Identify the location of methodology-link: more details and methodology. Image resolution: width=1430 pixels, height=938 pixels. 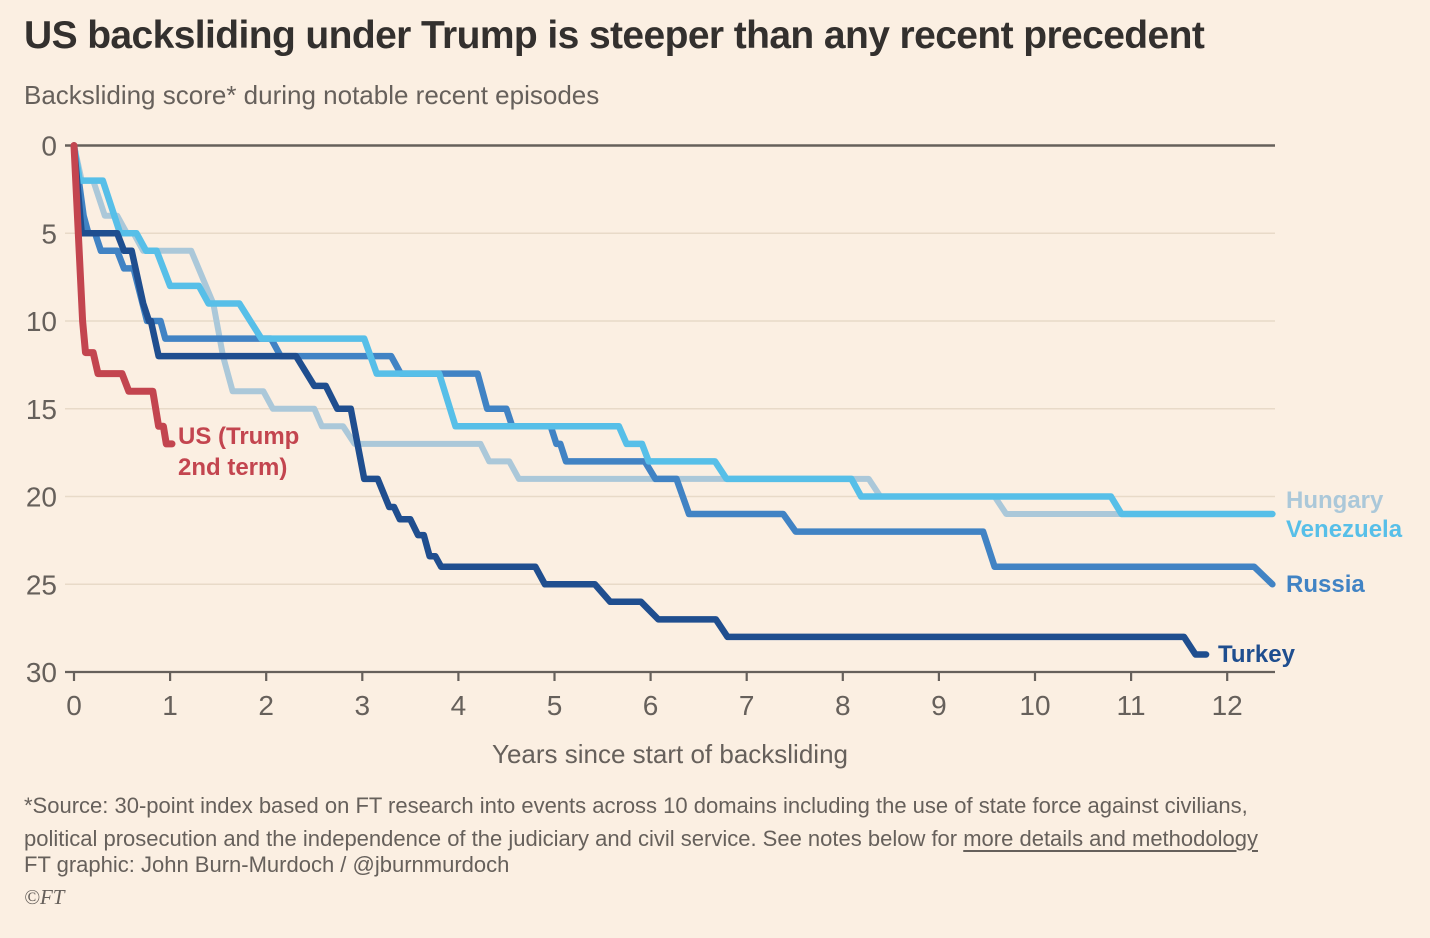
(1110, 838).